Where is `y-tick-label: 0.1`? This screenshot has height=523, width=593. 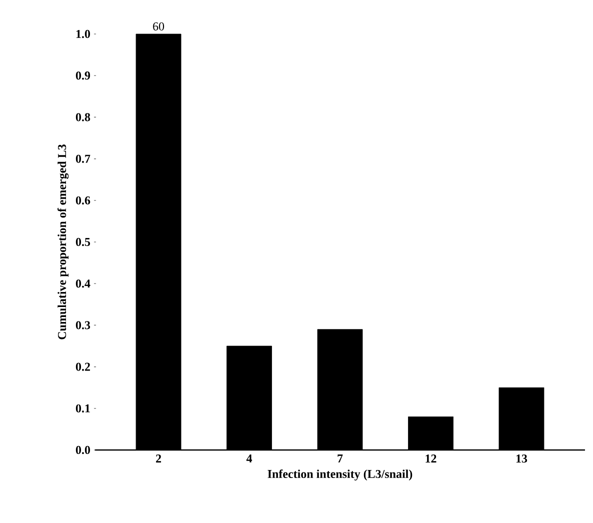
y-tick-label: 0.1 is located at coordinates (83, 408).